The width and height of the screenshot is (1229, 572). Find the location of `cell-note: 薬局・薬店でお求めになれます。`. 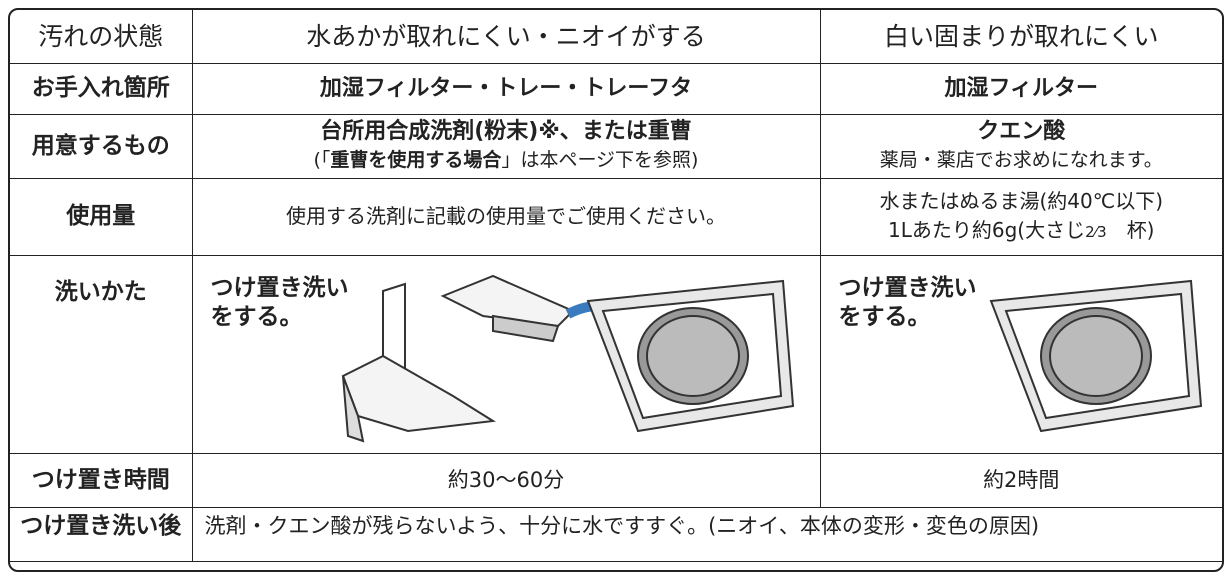

cell-note: 薬局・薬店でお求めになれます。 is located at coordinates (1021, 160).